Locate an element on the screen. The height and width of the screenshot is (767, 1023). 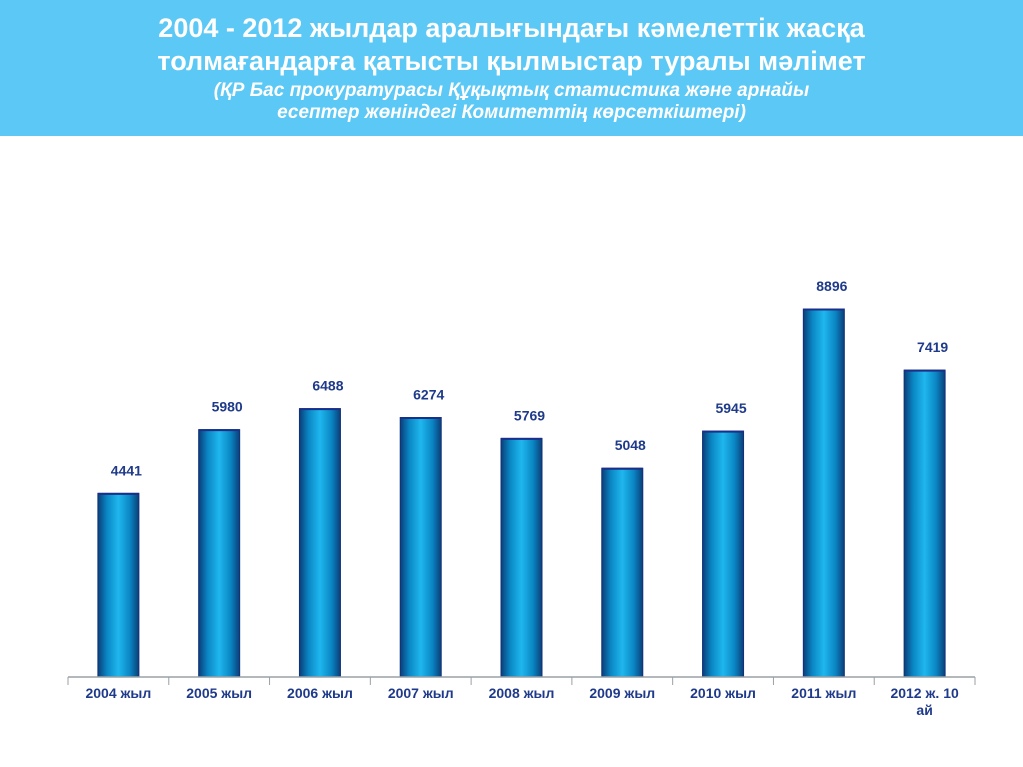
x-tick-label: 2006 жыл is located at coordinates (320, 693).